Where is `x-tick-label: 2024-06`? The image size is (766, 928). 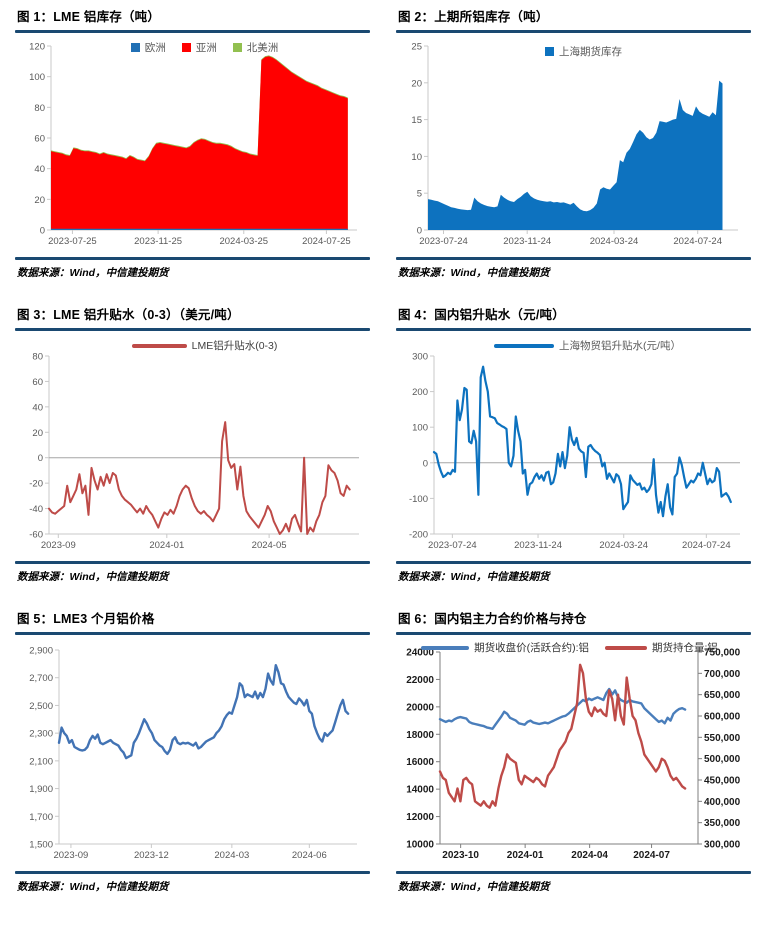 x-tick-label: 2024-06 is located at coordinates (309, 855).